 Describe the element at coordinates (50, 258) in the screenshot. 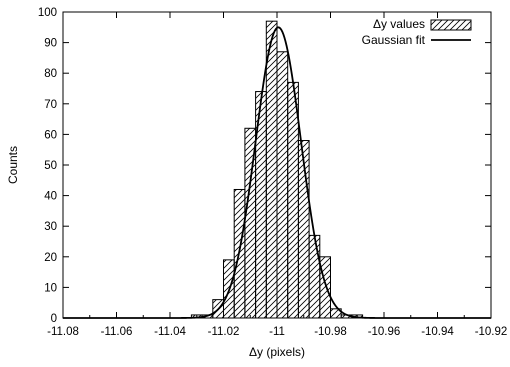

I see `y-tick-label: 20` at that location.